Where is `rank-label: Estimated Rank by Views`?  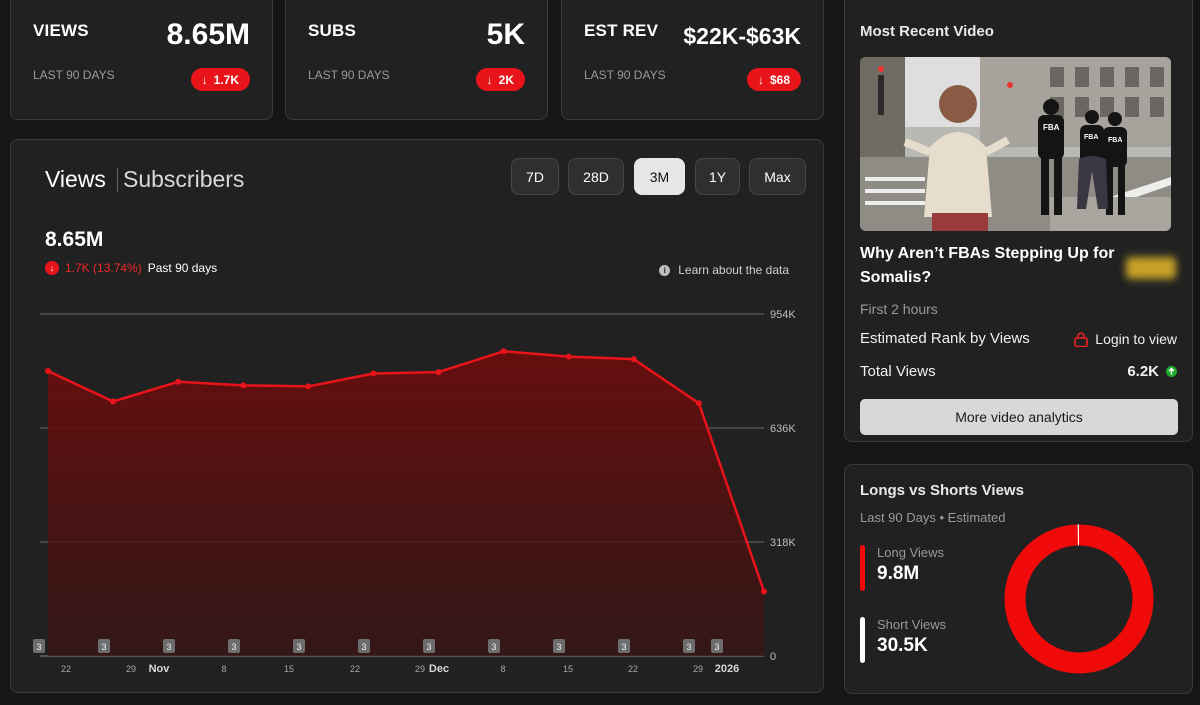 rank-label: Estimated Rank by Views is located at coordinates (945, 338).